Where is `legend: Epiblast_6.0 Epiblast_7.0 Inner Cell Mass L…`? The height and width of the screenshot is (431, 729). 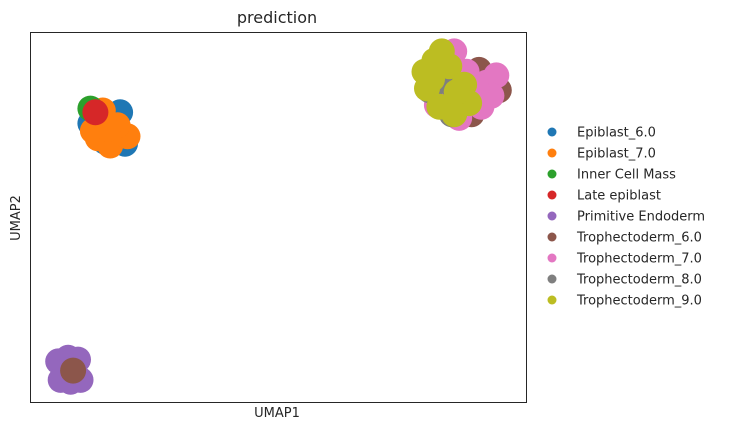
legend: Epiblast_6.0 Epiblast_7.0 Inner Cell Mass L… is located at coordinates (626, 217).